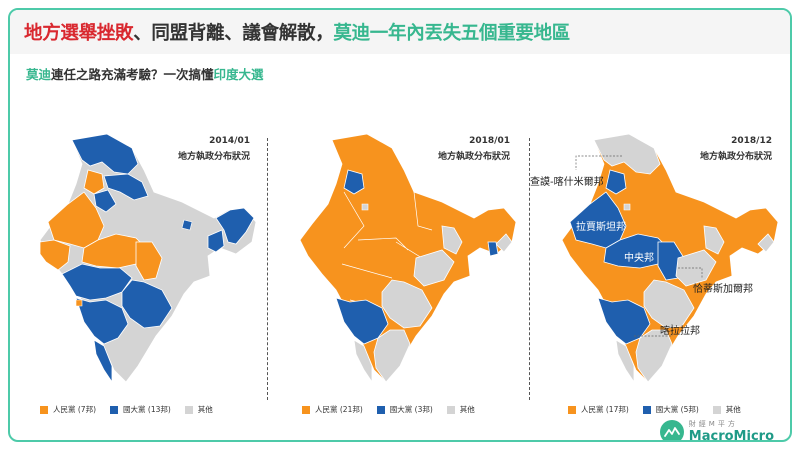  Describe the element at coordinates (671, 430) in the screenshot. I see `macromicro-logo-icon` at that location.